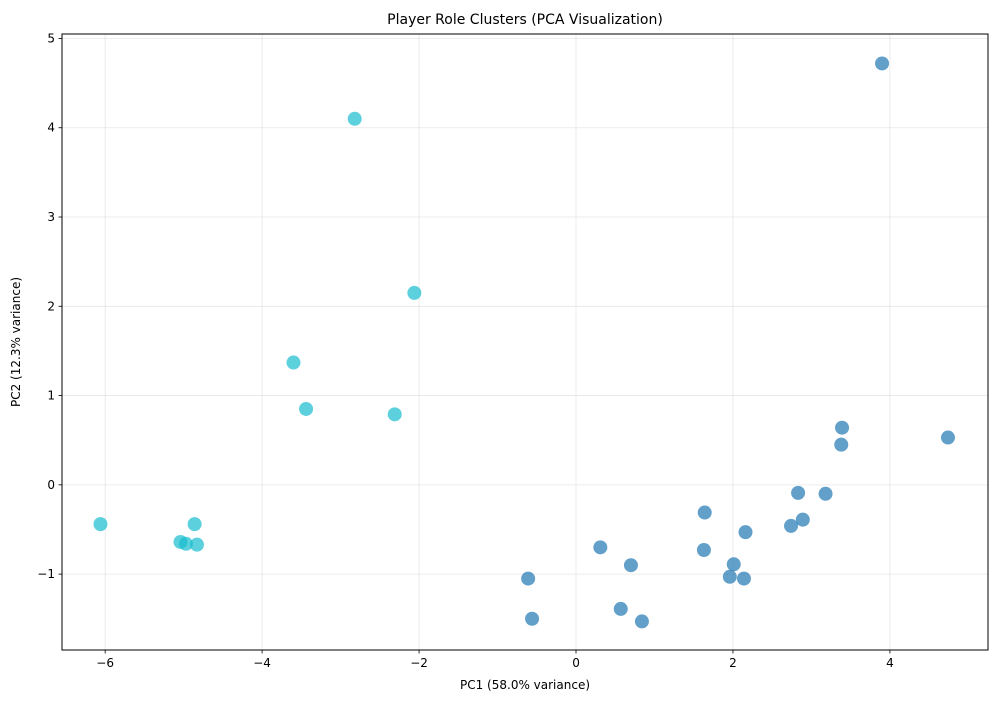 This screenshot has height=701, width=999. Describe the element at coordinates (262, 663) in the screenshot. I see `x-tick-label: −4` at that location.